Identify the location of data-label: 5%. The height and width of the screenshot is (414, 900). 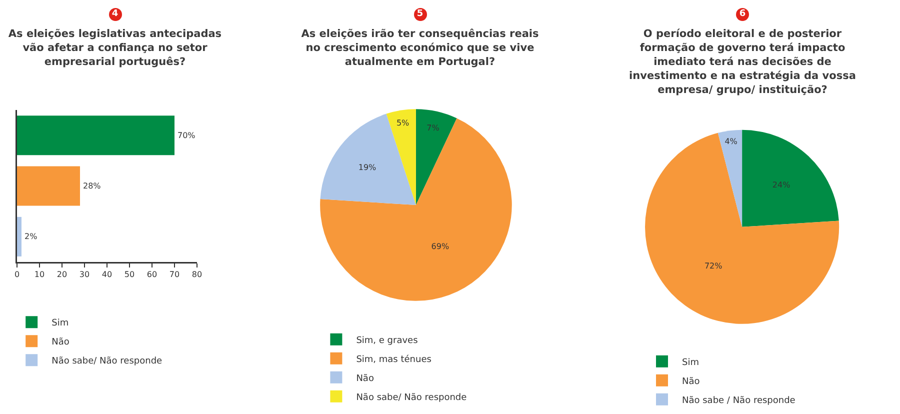
(403, 123).